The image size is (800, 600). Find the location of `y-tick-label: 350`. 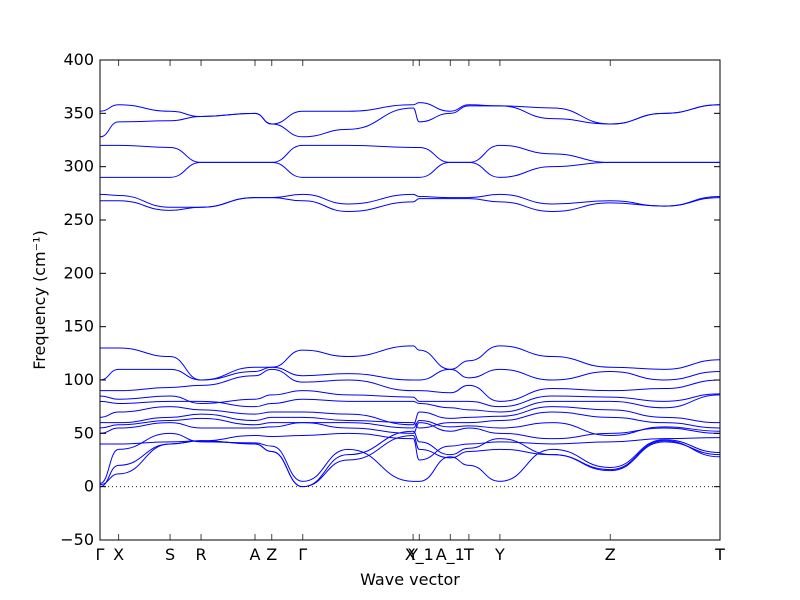

y-tick-label: 350 is located at coordinates (78, 112).